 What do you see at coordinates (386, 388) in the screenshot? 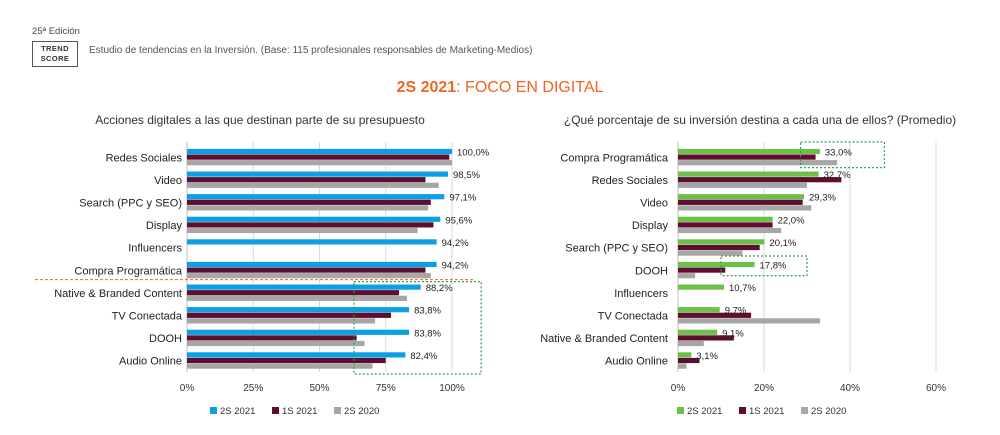
I see `left-chart-tick-label: 75%` at bounding box center [386, 388].